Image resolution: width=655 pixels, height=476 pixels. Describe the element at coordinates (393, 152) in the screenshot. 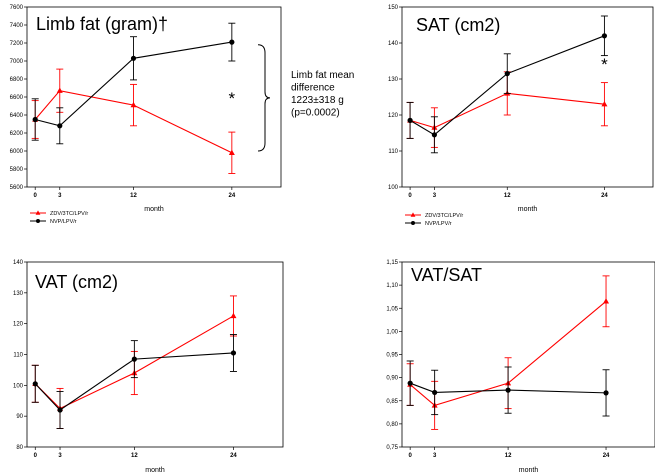

I see `y-tick-label: 110` at that location.